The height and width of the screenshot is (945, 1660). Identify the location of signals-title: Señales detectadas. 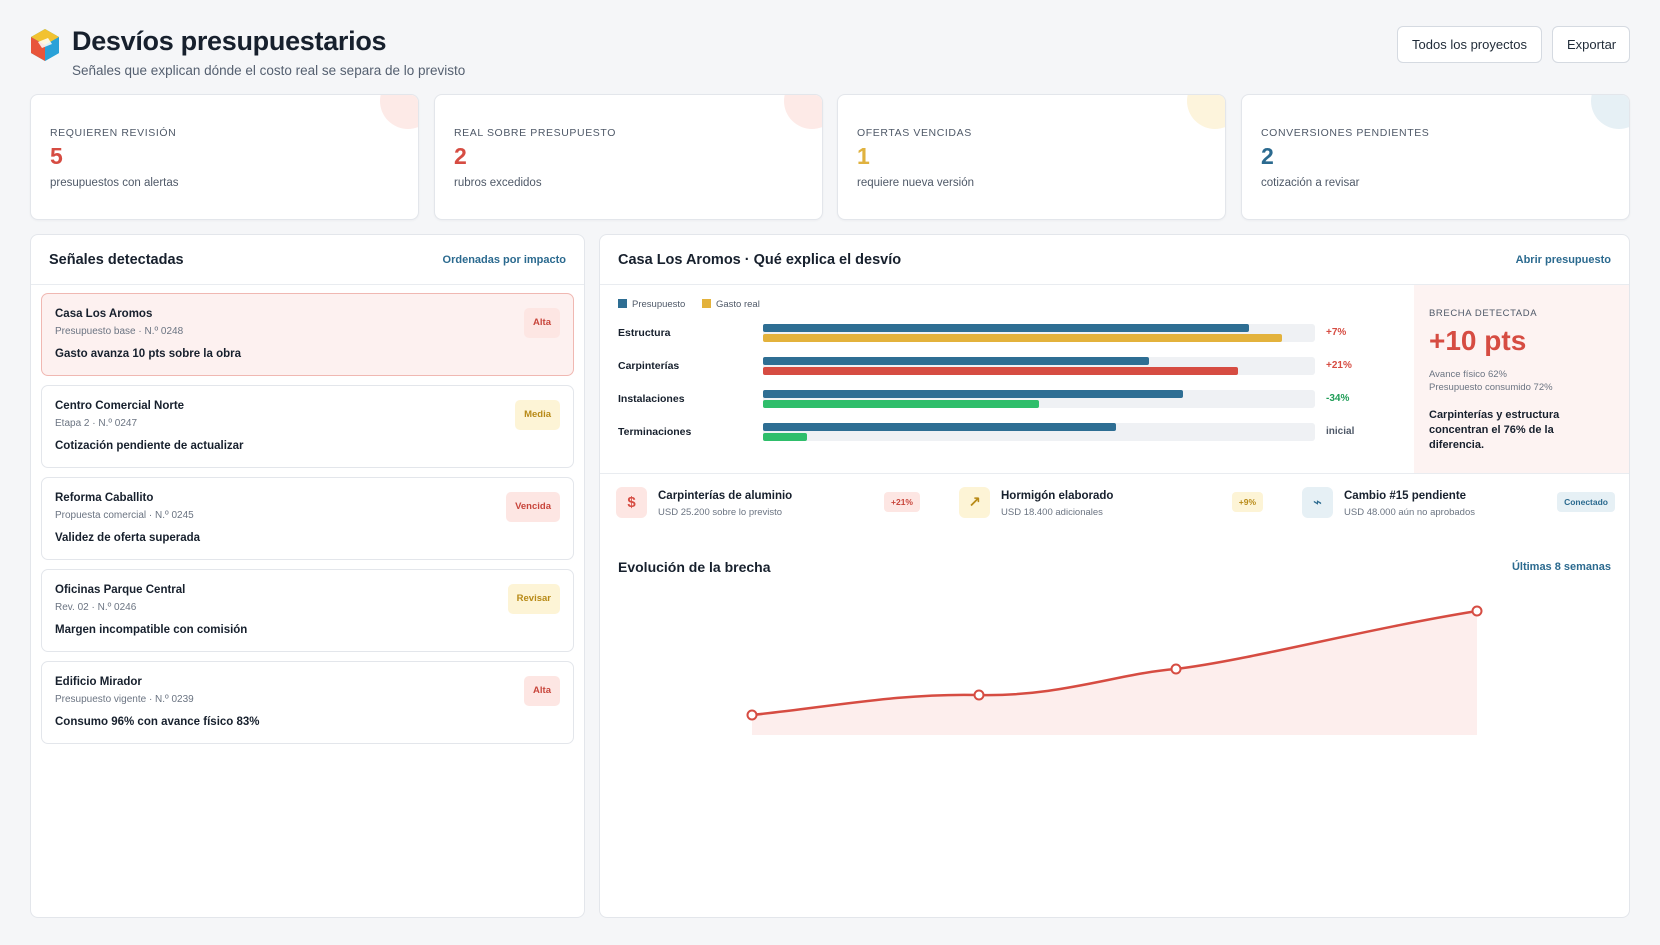
(116, 260).